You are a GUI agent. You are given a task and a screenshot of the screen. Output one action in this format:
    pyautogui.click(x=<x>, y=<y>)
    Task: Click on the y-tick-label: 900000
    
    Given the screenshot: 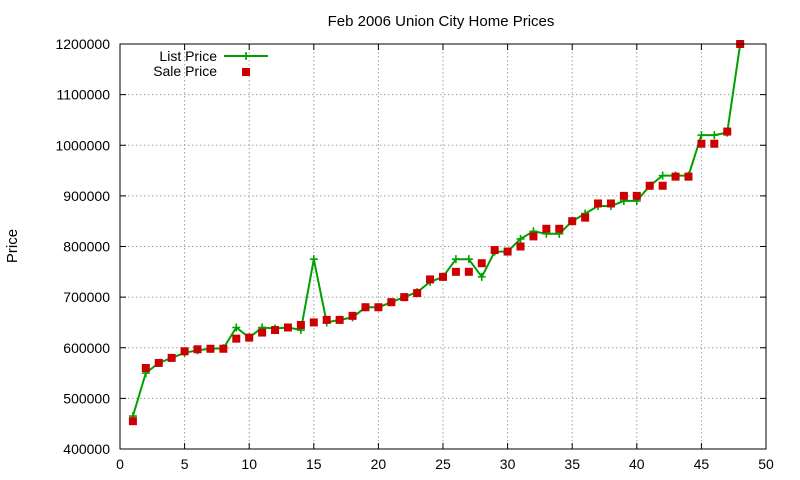 What is the action you would take?
    pyautogui.click(x=86, y=196)
    